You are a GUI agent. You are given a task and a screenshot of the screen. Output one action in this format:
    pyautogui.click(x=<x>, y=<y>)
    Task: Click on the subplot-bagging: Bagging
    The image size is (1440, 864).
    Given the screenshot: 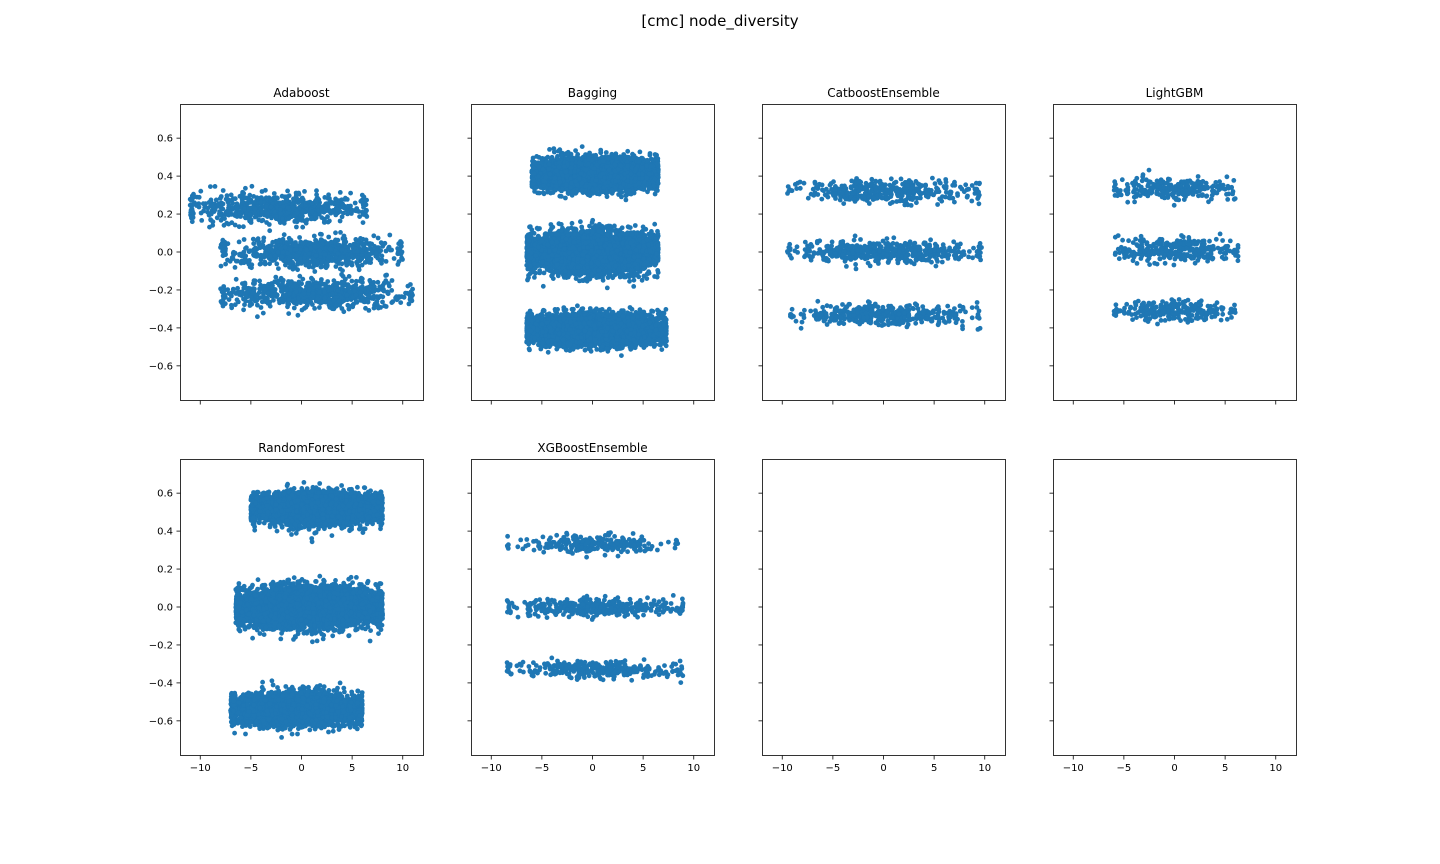 What is the action you would take?
    pyautogui.click(x=591, y=245)
    